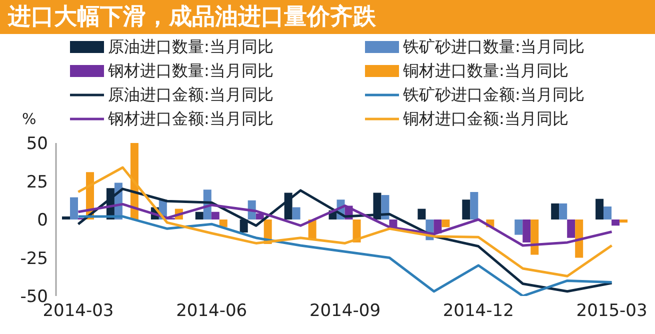 The height and width of the screenshot is (334, 655). Describe the element at coordinates (34, 258) in the screenshot. I see `y-tick-label: -25` at that location.